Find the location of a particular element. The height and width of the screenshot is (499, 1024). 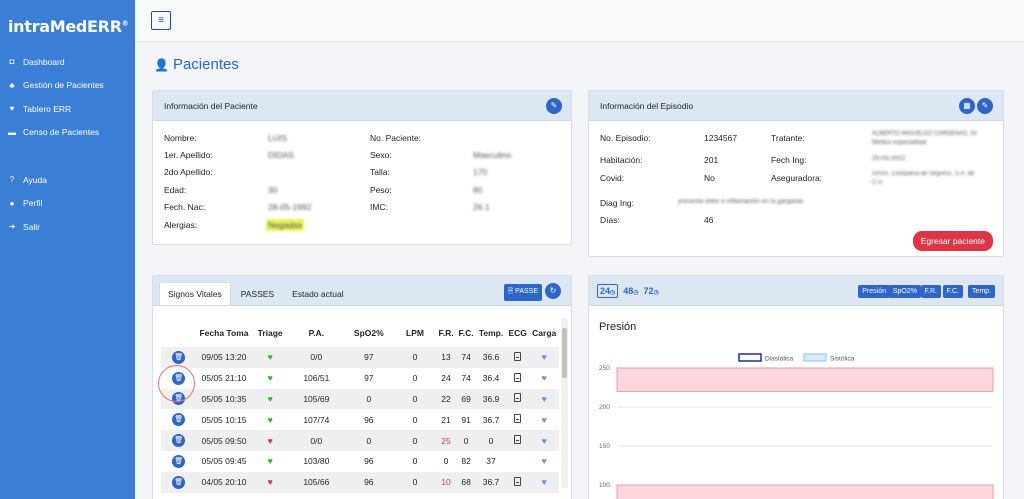

table-row: 🗑 09/05 13:20 ♥ 0/0 97 0 13 74 36.6 ♥ is located at coordinates (360, 357).